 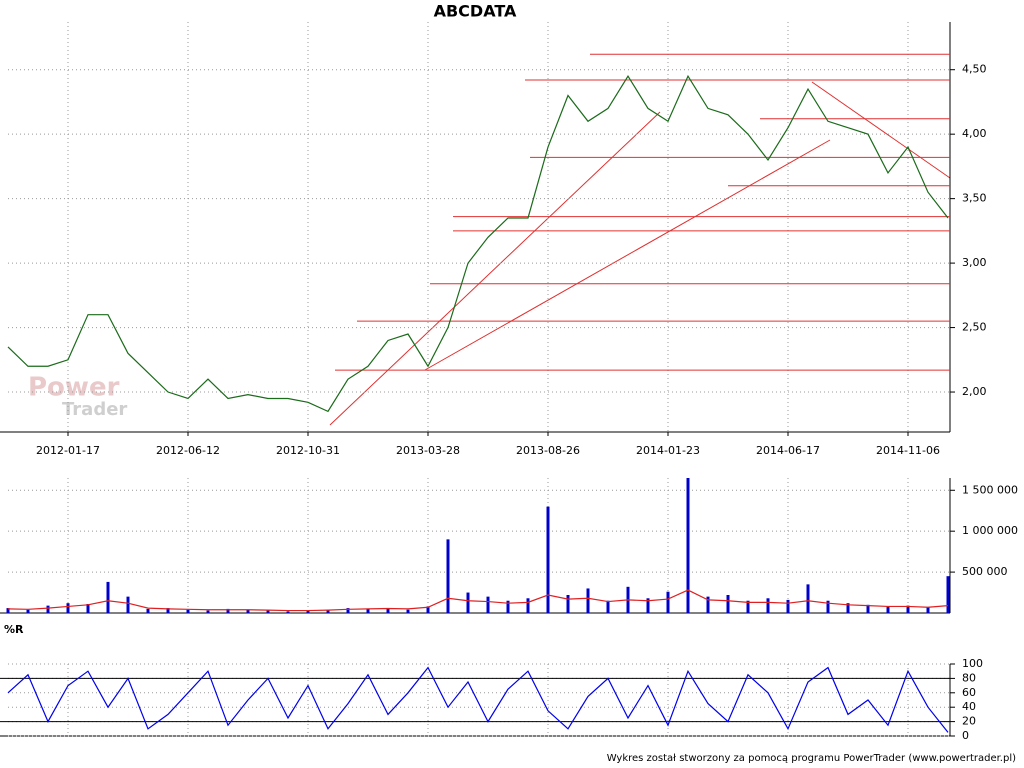 I want to click on y-tick-label: 3,50, so click(x=974, y=198).